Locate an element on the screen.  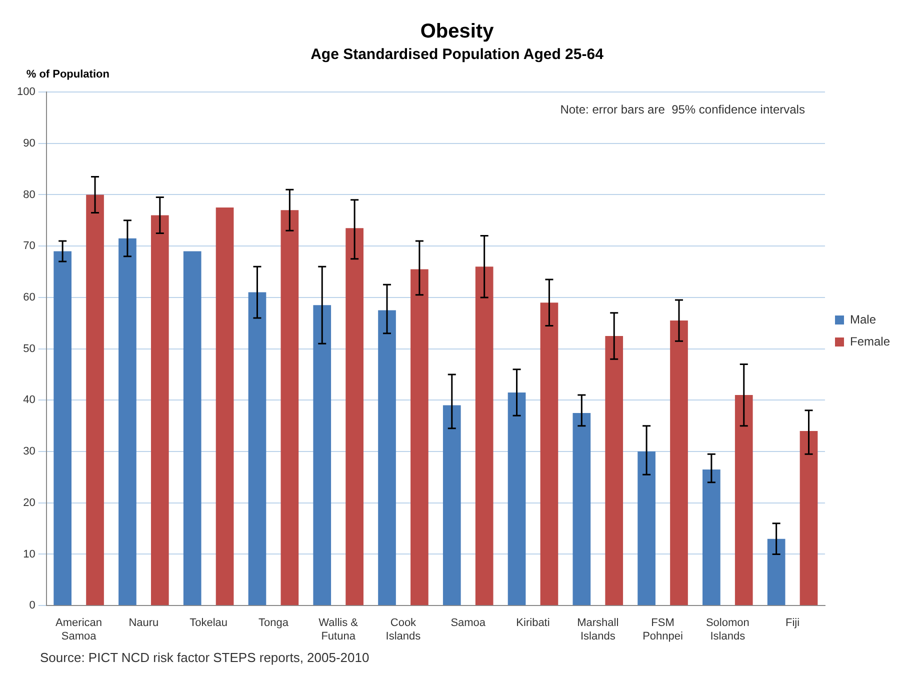
y-tick-label: 100 is located at coordinates (26, 92).